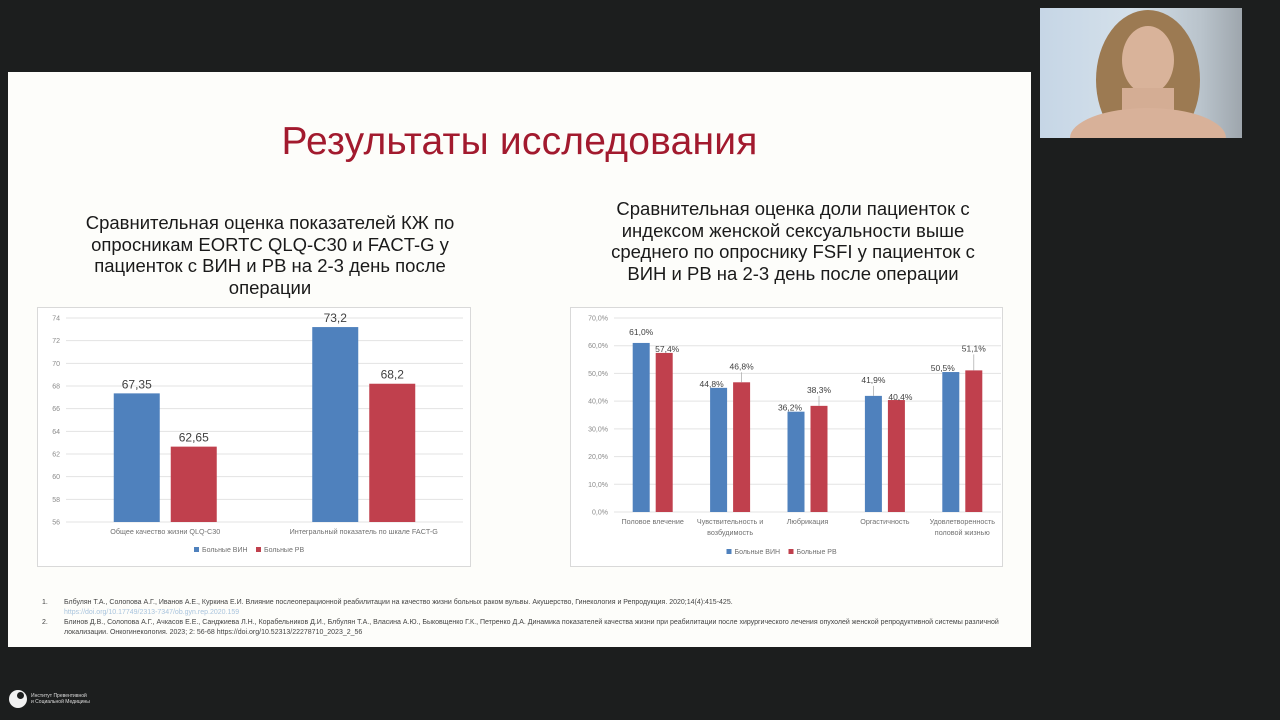 This screenshot has width=1280, height=720. I want to click on svg-text: 20,0%, so click(598, 457).